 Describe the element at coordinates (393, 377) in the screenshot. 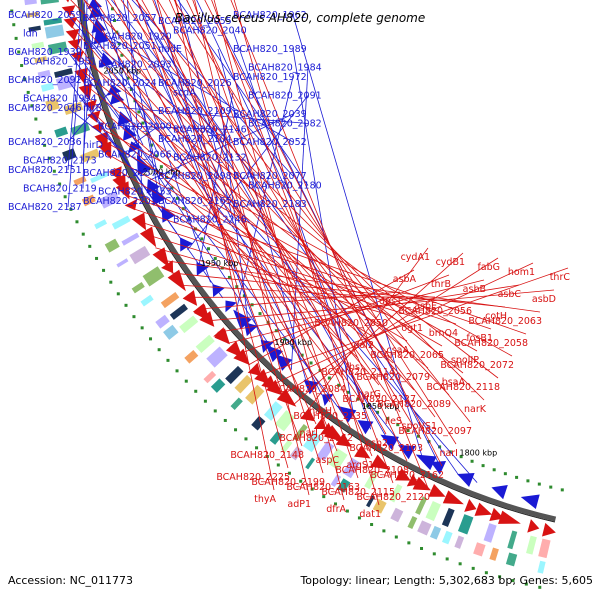

I see `red-gene-label: BCAH820_2079` at that location.